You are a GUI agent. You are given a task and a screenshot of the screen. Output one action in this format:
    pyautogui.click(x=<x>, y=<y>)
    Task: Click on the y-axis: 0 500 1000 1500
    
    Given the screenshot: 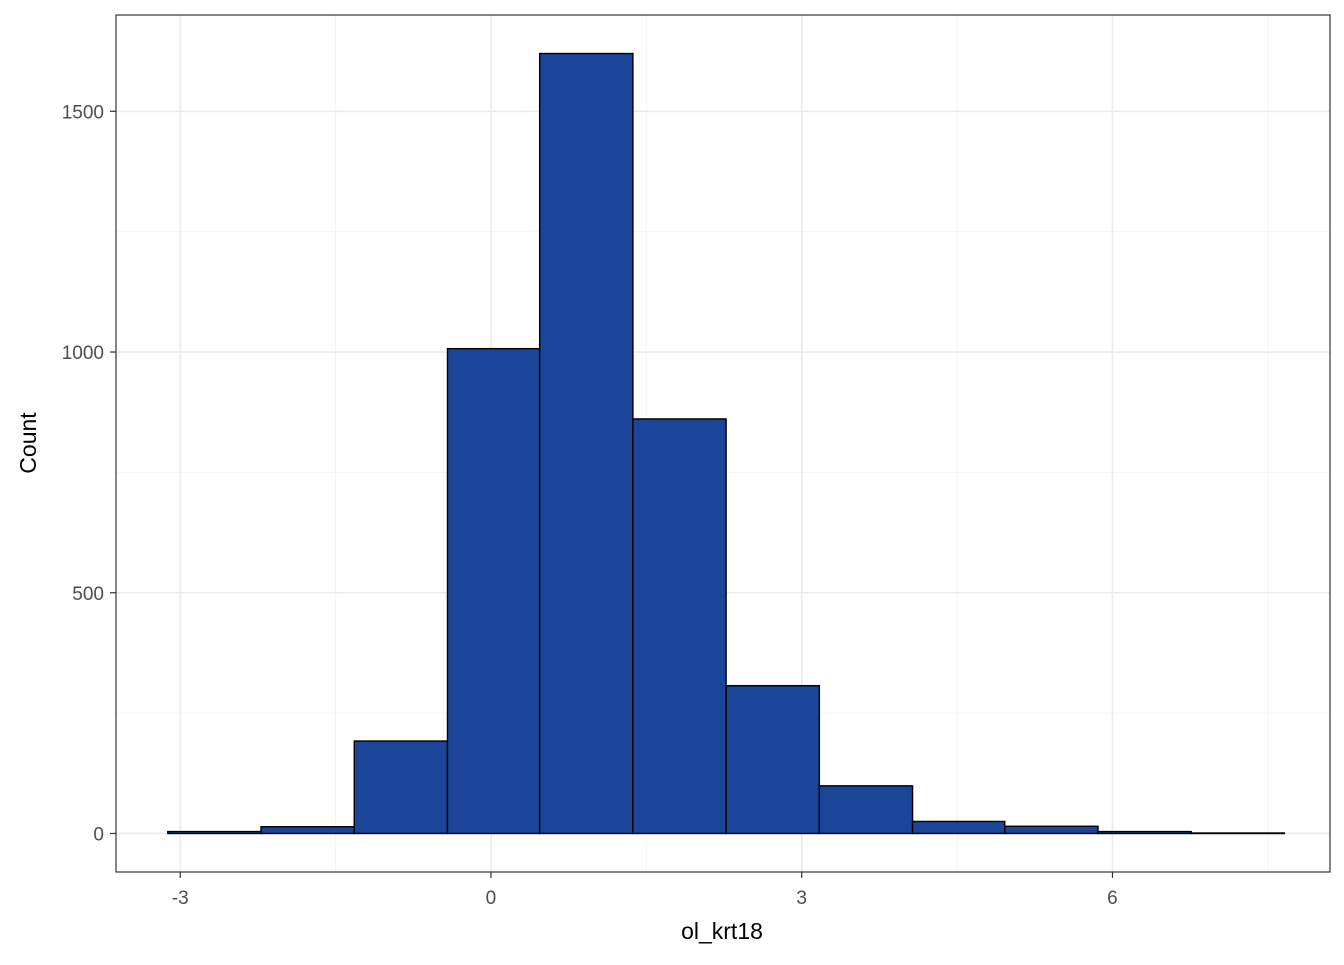 What is the action you would take?
    pyautogui.click(x=89, y=473)
    